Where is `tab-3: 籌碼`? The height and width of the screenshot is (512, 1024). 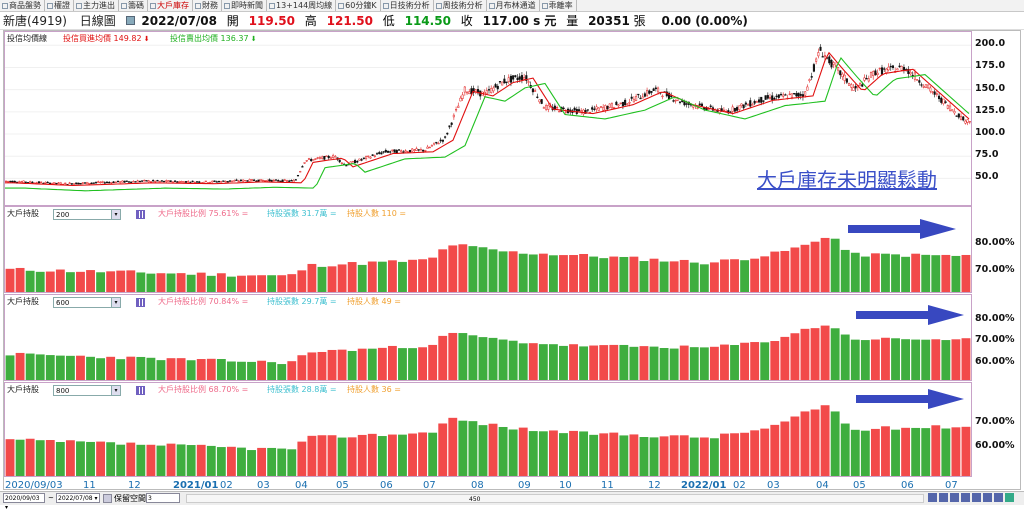
tab-3: 籌碼 is located at coordinates (133, 5).